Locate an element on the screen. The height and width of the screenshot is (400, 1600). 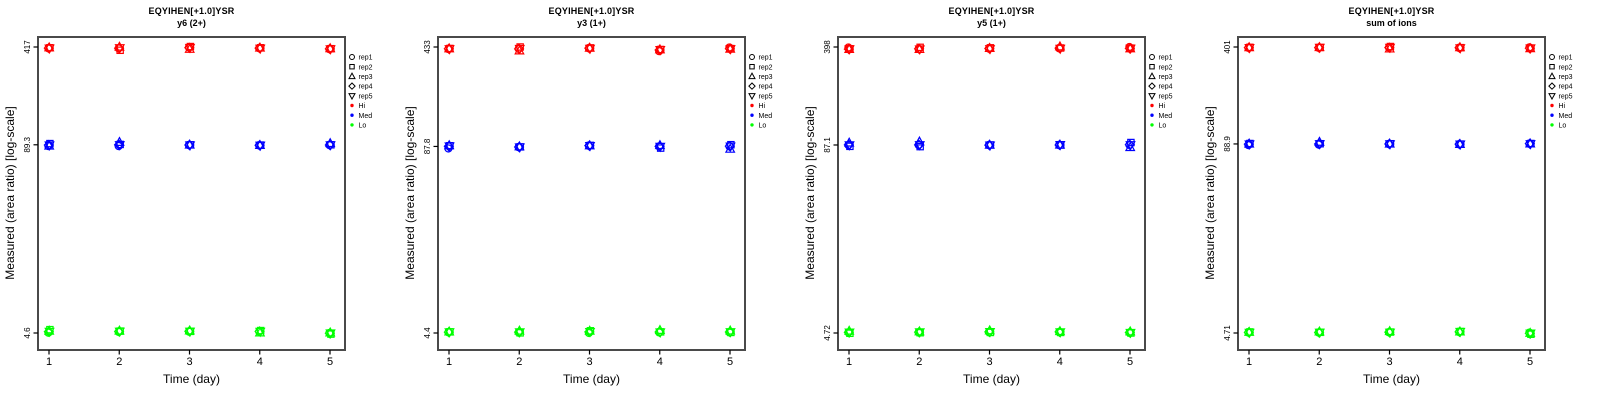
y-tick-label: 87.1 is located at coordinates (827, 145).